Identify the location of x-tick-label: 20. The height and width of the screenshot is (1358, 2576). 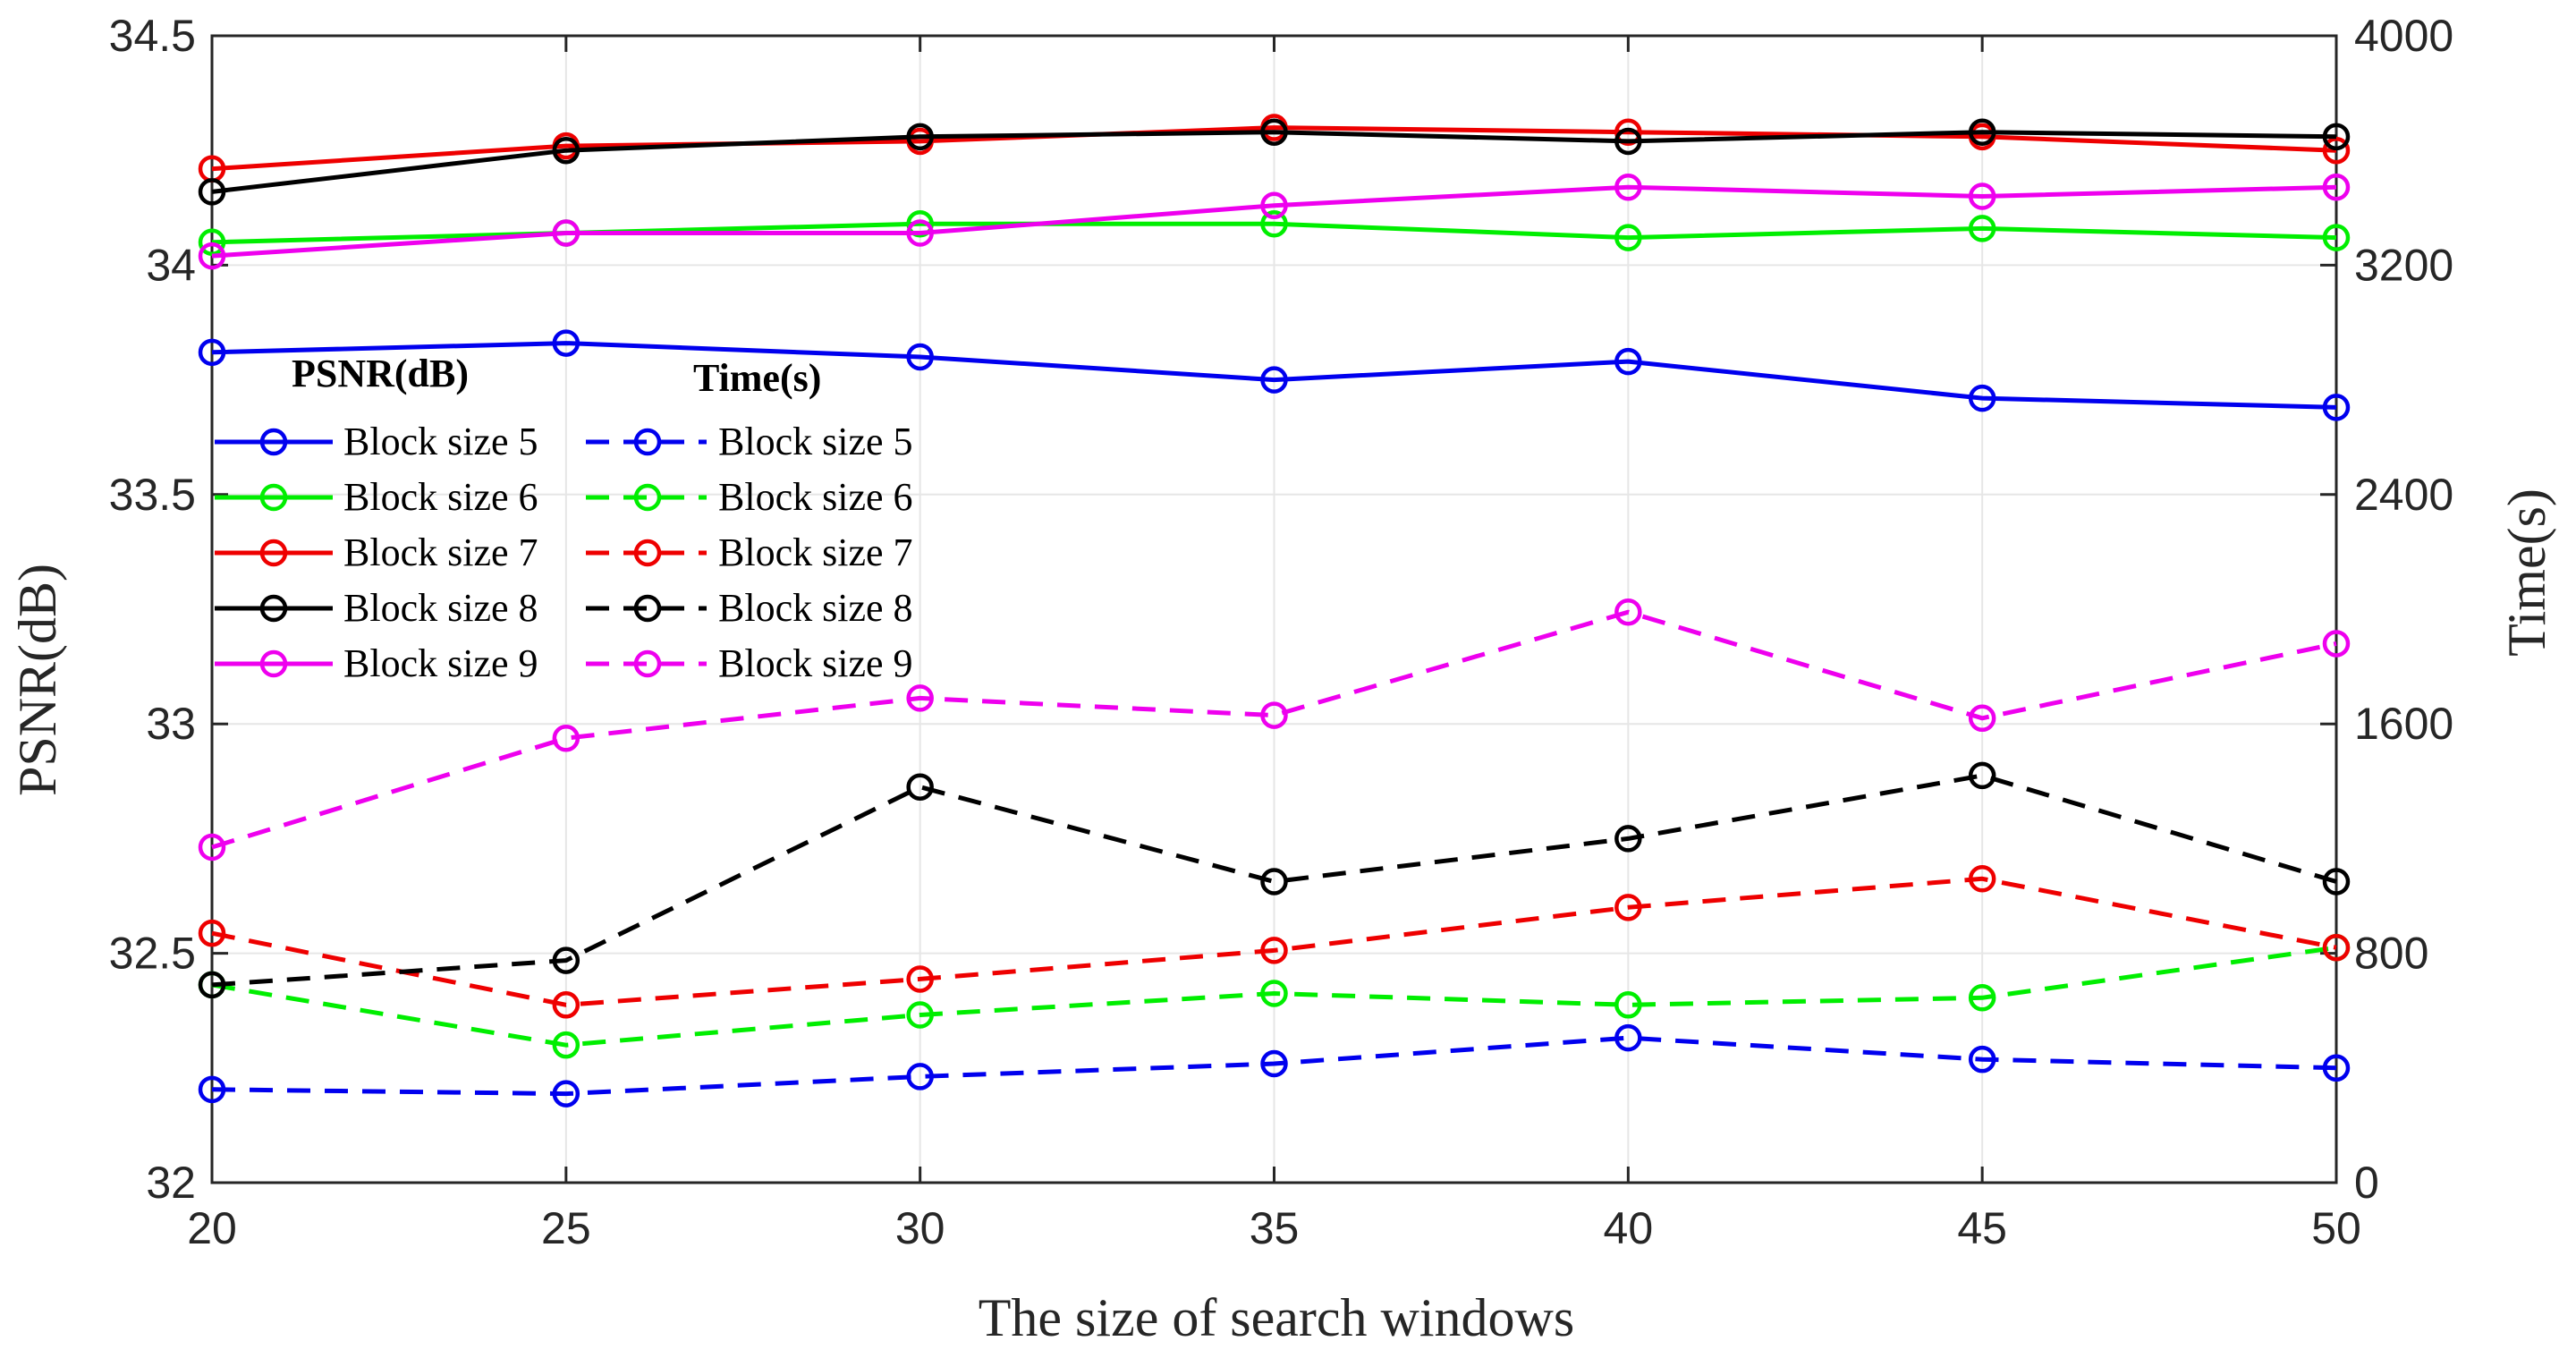
(212, 1228).